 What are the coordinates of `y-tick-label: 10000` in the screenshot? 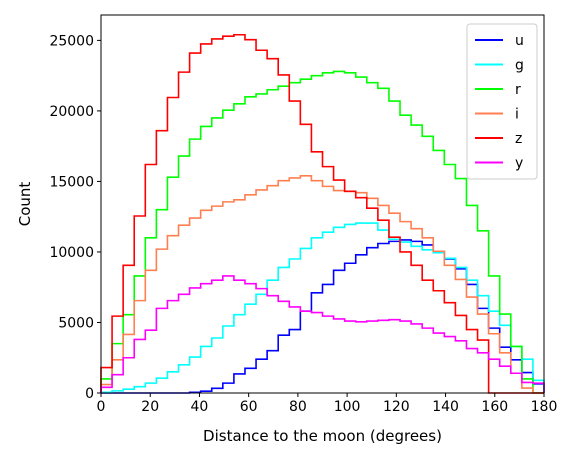 It's located at (71, 253).